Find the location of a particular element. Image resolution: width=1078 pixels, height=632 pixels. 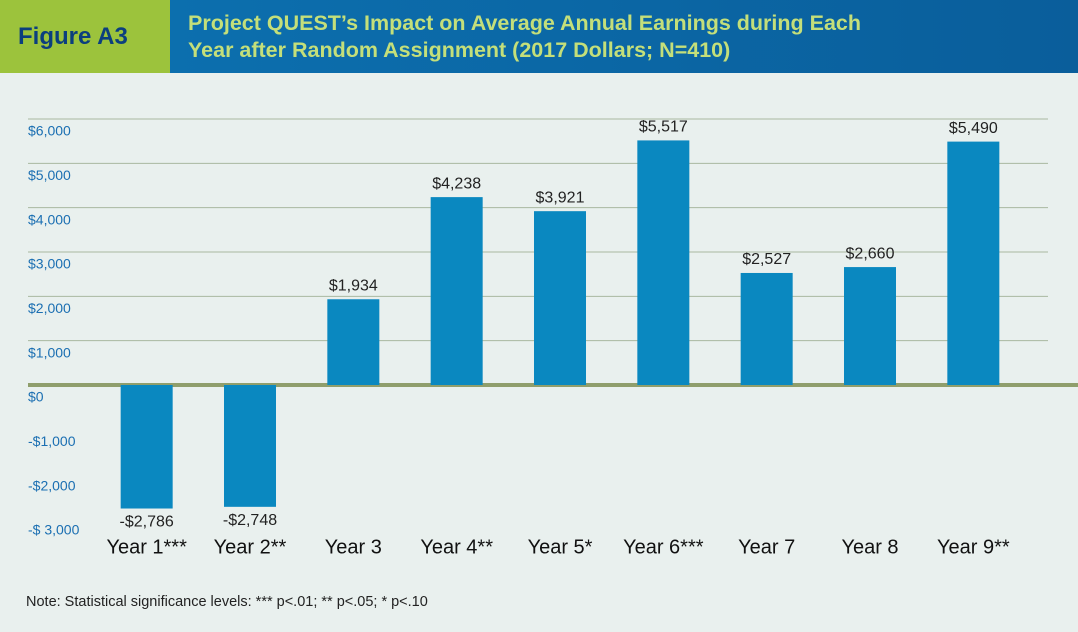

x-tick-label: Year 9** is located at coordinates (973, 547).